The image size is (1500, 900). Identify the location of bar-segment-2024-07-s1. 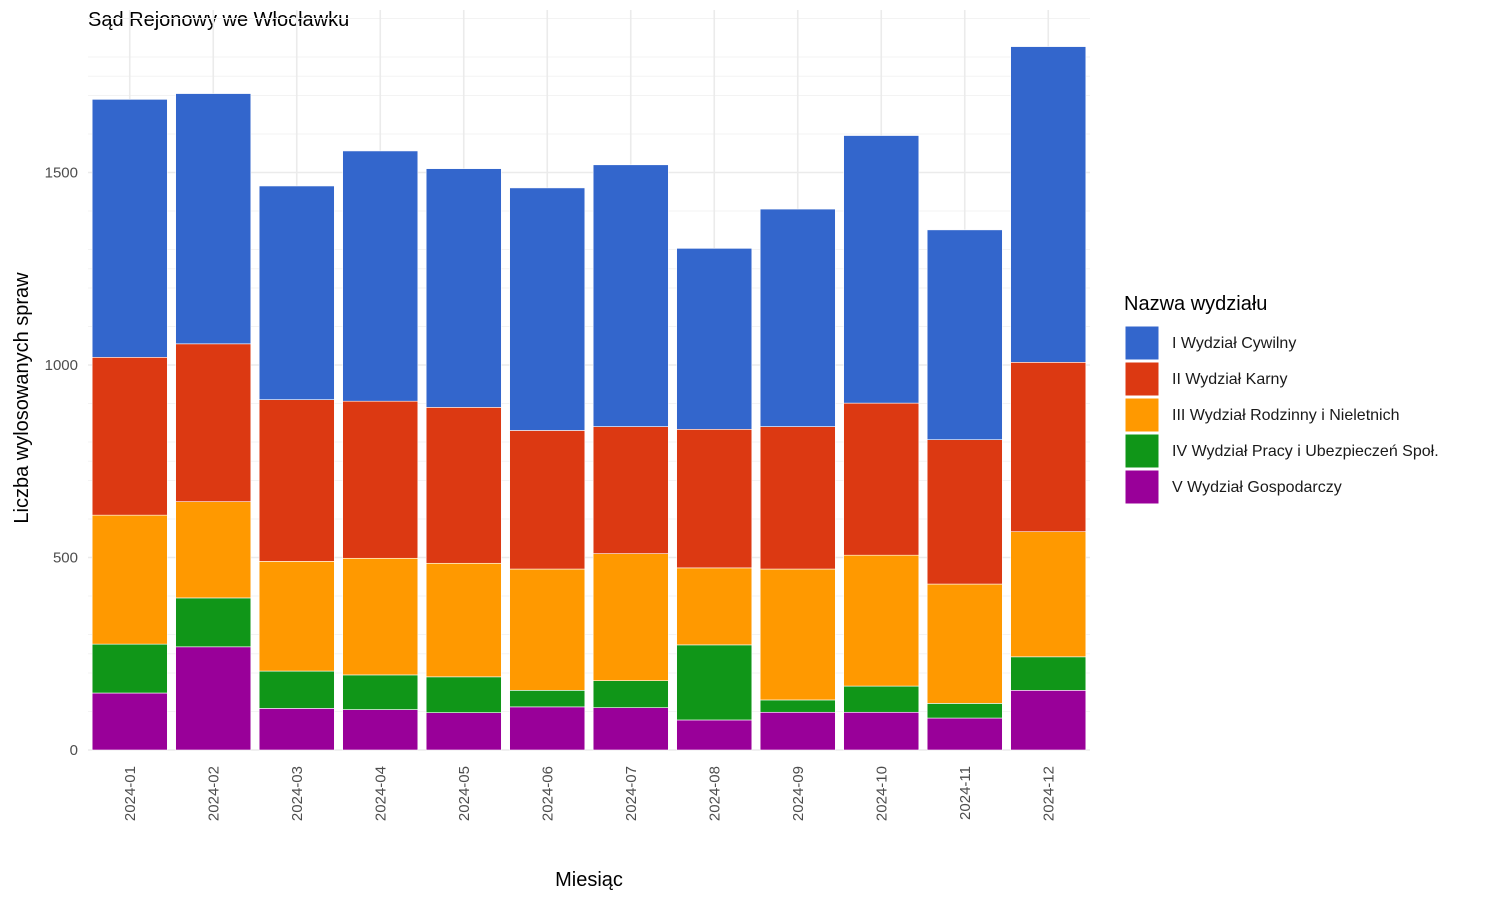
(630, 295).